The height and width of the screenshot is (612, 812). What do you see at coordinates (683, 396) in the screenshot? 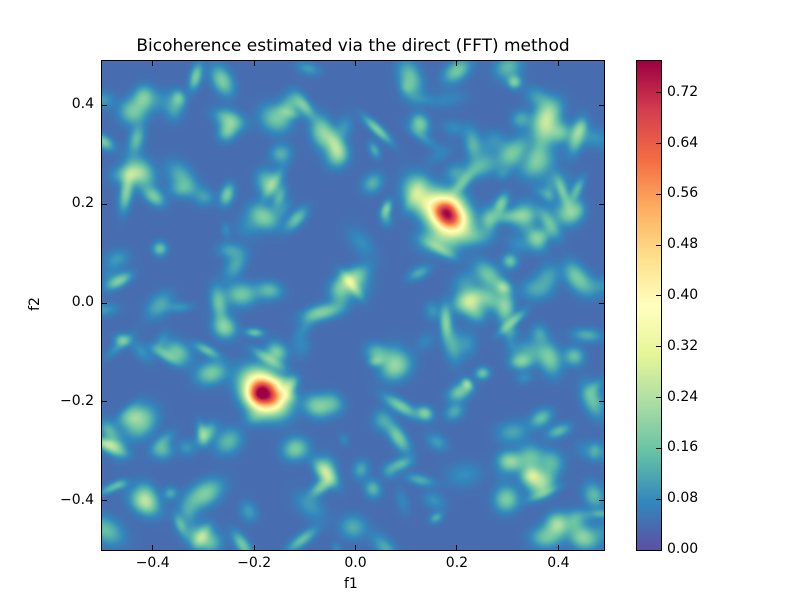
I see `colorbar-tick-label: 0.24` at bounding box center [683, 396].